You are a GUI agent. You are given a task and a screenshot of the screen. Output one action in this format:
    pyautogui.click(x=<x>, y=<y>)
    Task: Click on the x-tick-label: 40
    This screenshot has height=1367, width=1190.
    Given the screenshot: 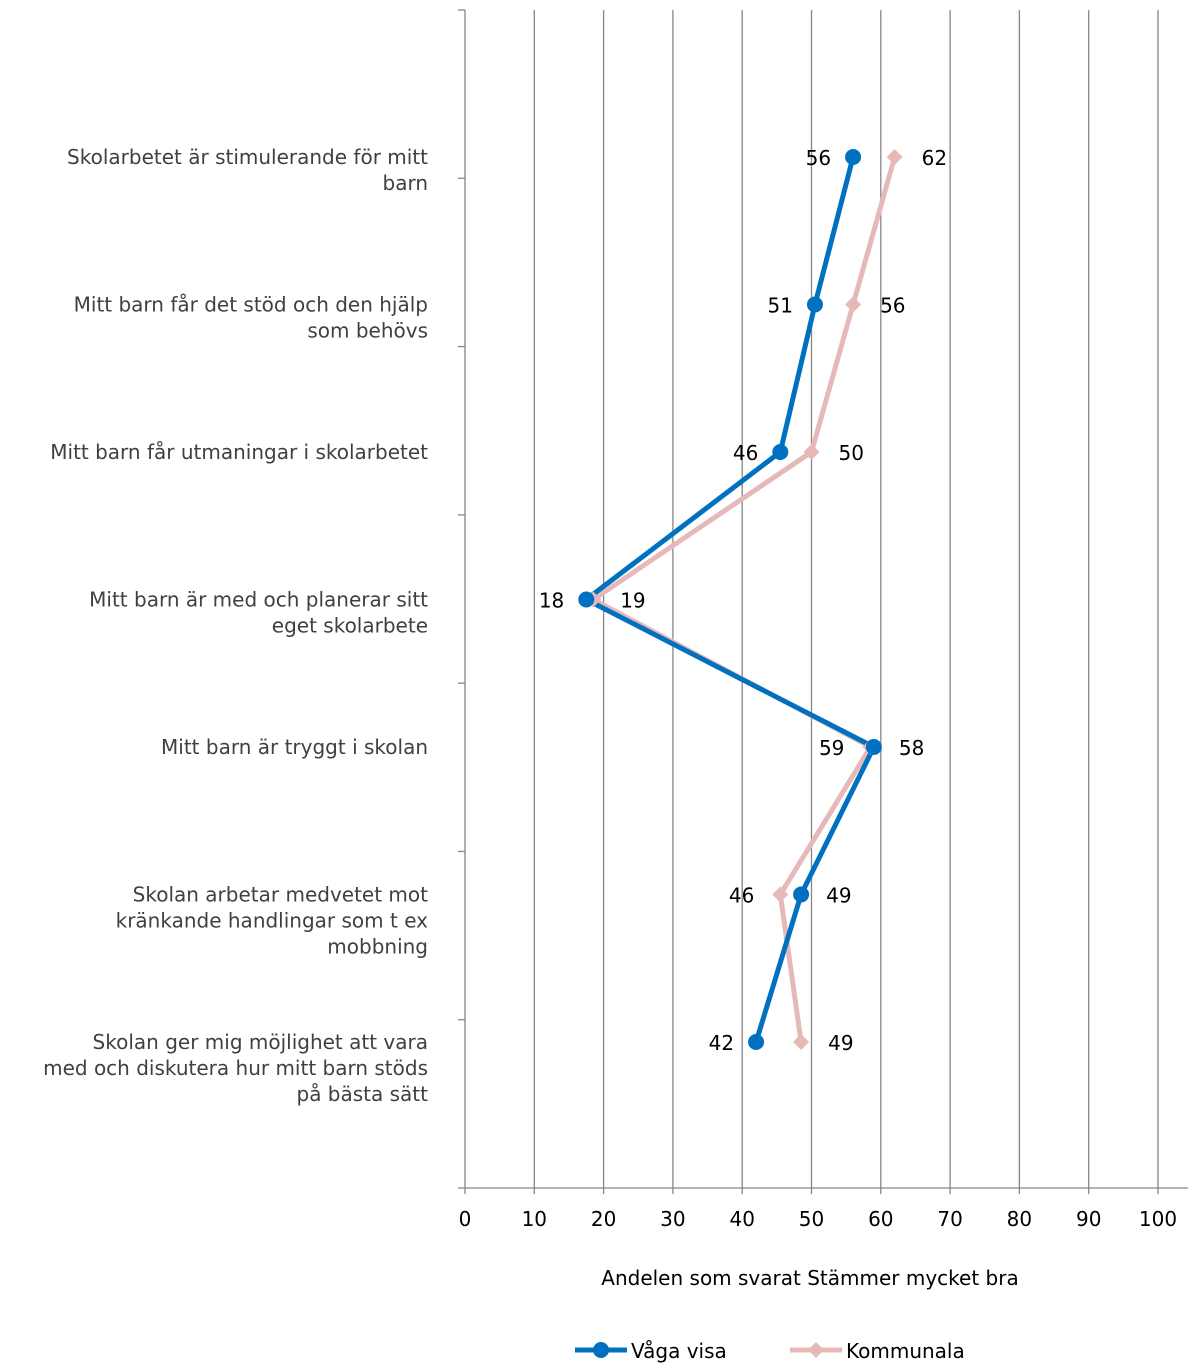 What is the action you would take?
    pyautogui.click(x=741, y=1219)
    